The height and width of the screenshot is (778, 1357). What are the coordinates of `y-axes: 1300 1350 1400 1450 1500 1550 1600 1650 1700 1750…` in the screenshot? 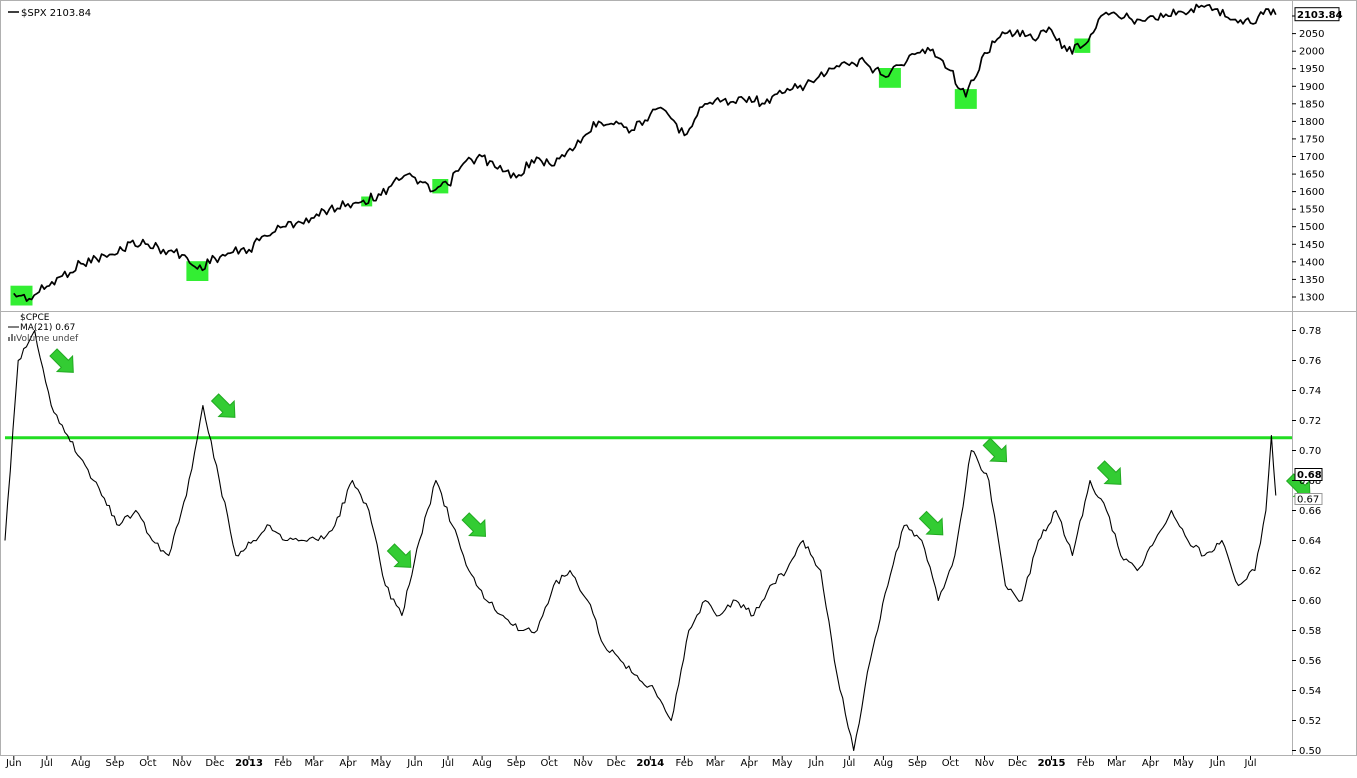 It's located at (1317, 382).